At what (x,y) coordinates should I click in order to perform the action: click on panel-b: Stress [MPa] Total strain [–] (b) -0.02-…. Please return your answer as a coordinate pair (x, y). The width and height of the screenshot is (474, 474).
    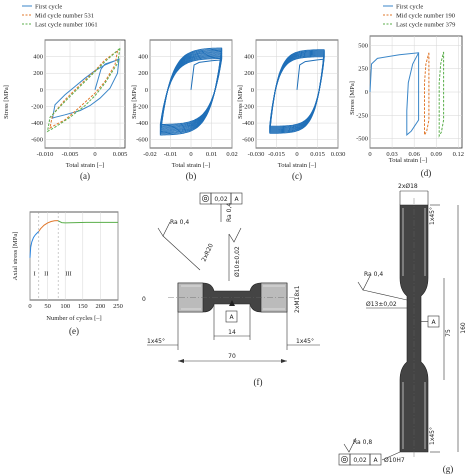
    Looking at the image, I should click on (184, 110).